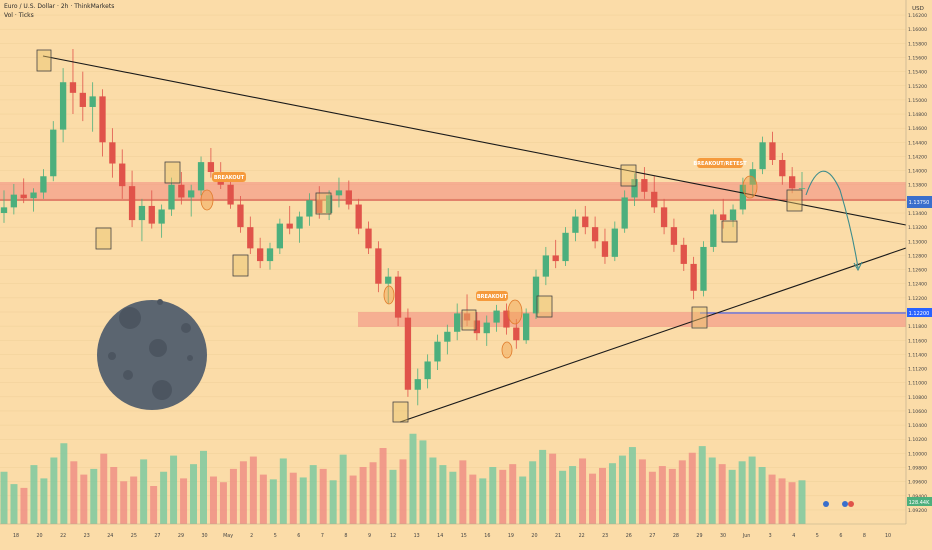 The height and width of the screenshot is (550, 932). I want to click on time-tick-label: 4, so click(793, 536).